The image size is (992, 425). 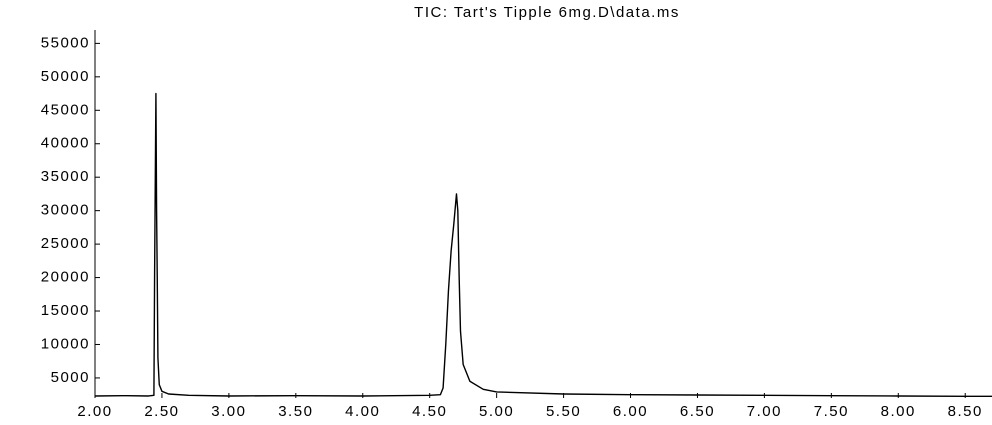 I want to click on x-tick-label: 6.00, so click(x=630, y=411).